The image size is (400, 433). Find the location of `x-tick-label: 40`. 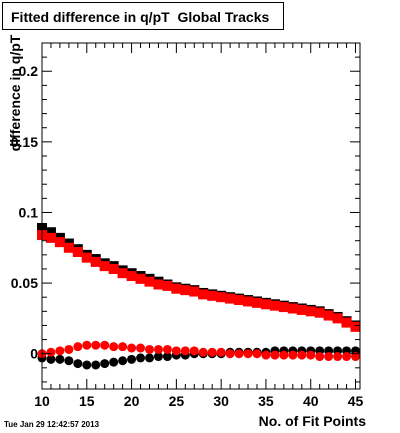

x-tick-label: 40 is located at coordinates (311, 401).